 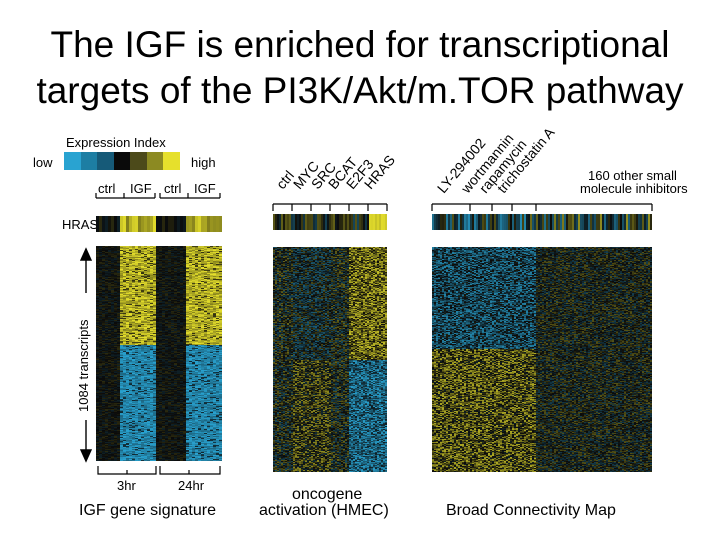 I want to click on igf-col-label-igf-24hr: IGF, so click(x=205, y=188).